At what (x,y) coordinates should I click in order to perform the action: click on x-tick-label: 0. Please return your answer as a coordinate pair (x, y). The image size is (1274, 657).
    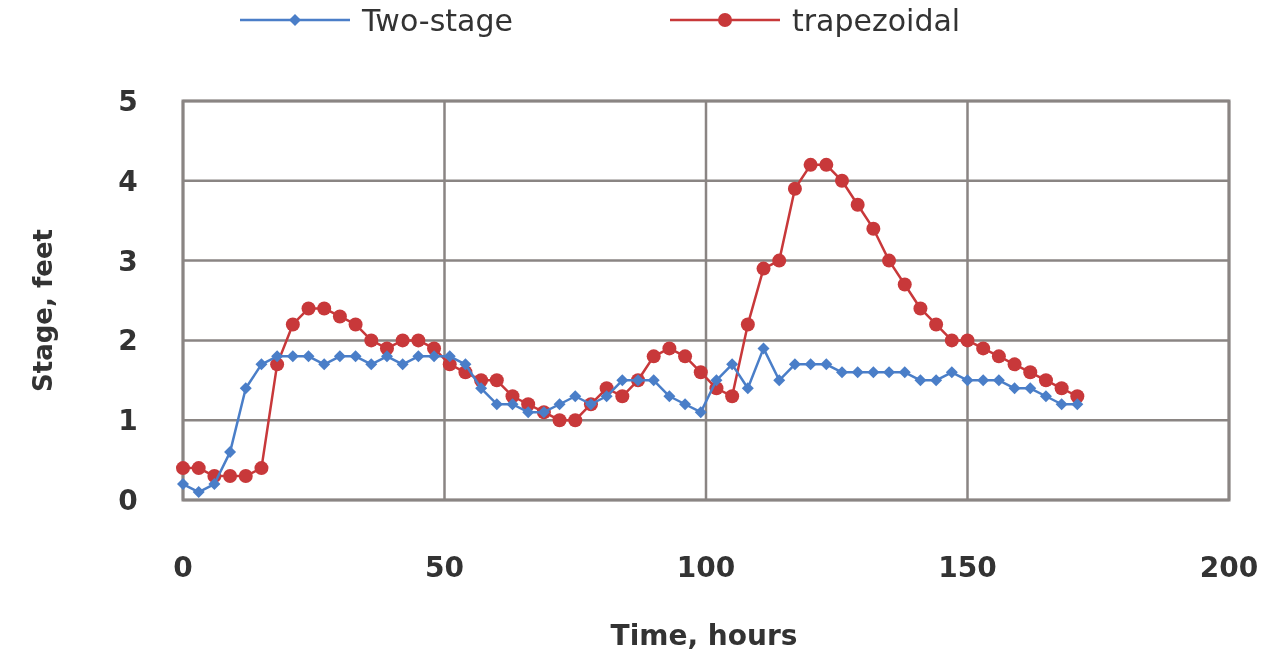
    Looking at the image, I should click on (183, 567).